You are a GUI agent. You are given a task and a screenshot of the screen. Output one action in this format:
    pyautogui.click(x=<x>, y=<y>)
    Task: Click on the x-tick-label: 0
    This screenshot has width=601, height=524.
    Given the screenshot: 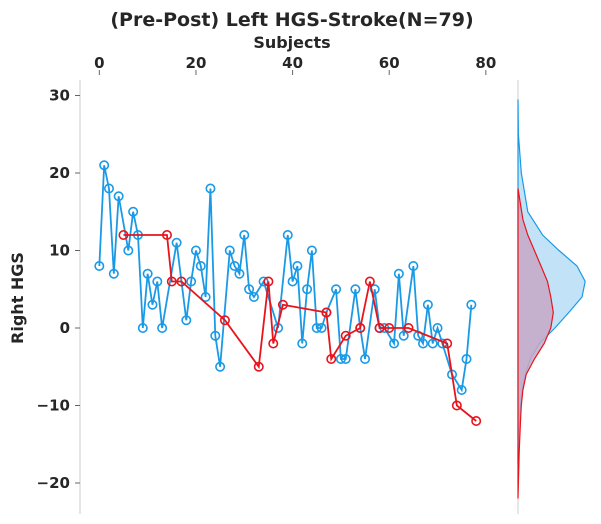 What is the action you would take?
    pyautogui.click(x=99, y=63)
    